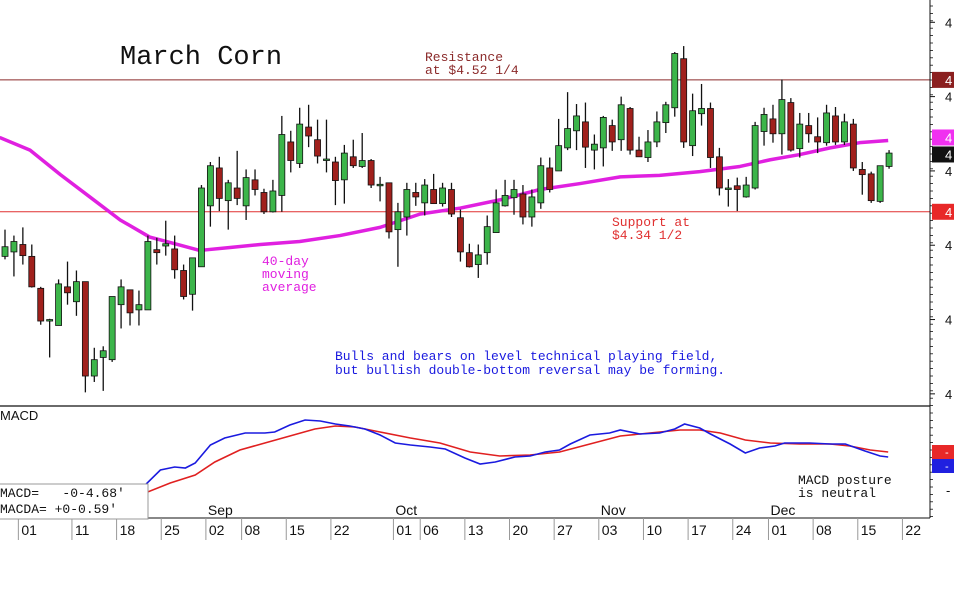  I want to click on x-axis-label: 08, so click(253, 530).